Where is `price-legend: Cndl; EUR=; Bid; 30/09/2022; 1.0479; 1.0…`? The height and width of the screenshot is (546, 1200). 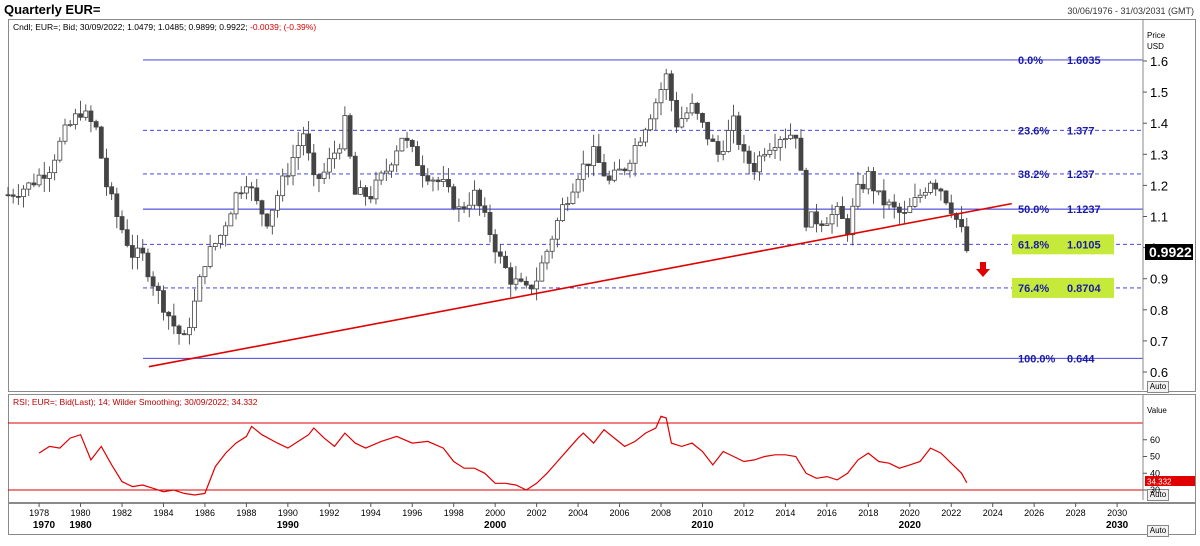
price-legend: Cndl; EUR=; Bid; 30/09/2022; 1.0479; 1.0… is located at coordinates (164, 27).